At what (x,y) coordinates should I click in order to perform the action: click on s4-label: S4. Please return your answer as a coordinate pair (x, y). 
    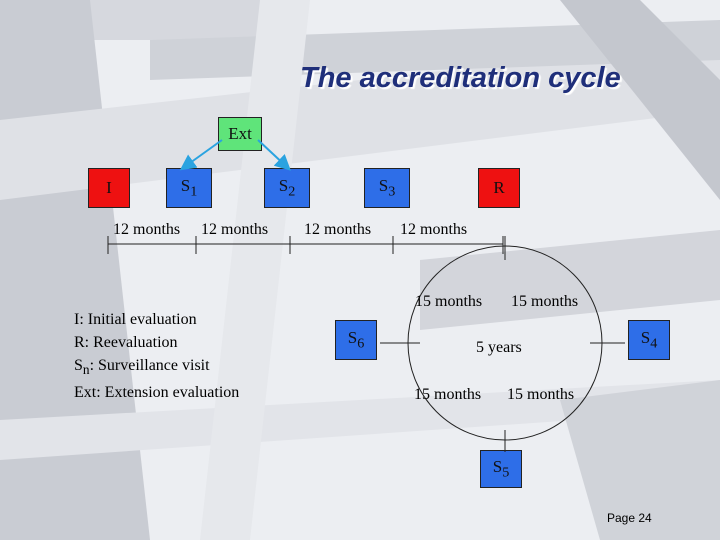
    Looking at the image, I should click on (649, 339).